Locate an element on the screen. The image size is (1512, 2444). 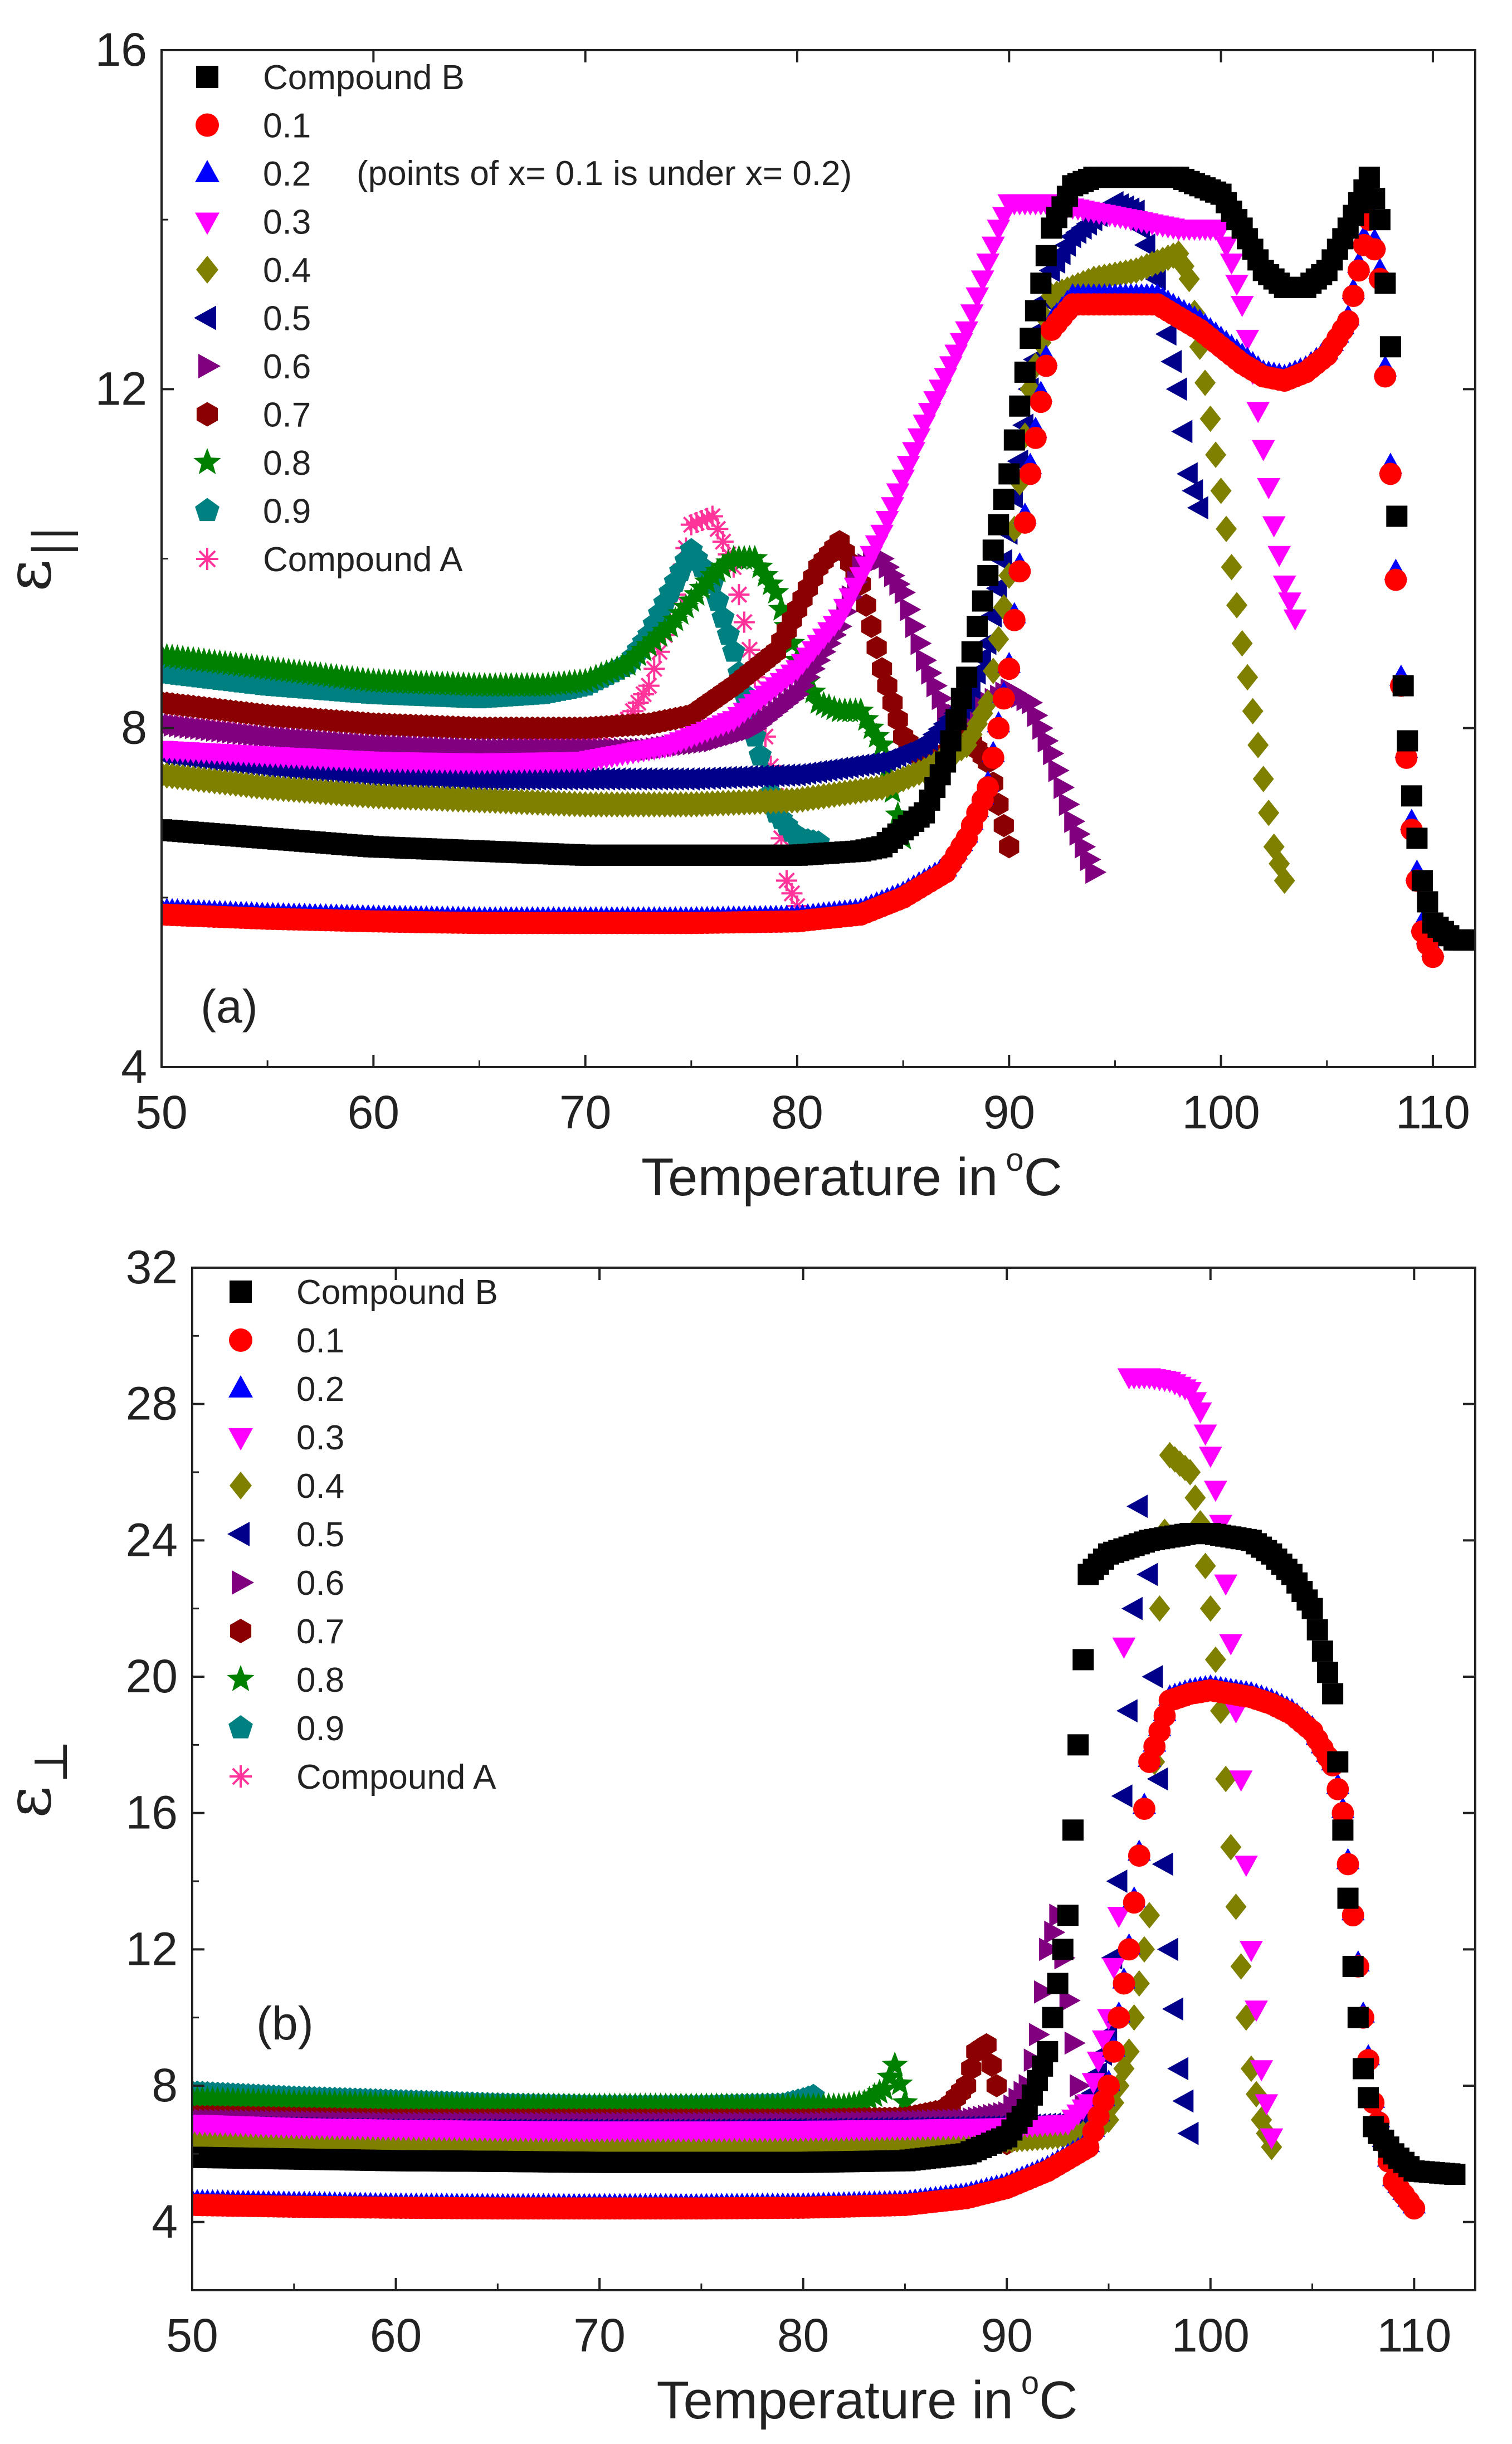
y-axis-title-symbol: ε is located at coordinates (32, 575).